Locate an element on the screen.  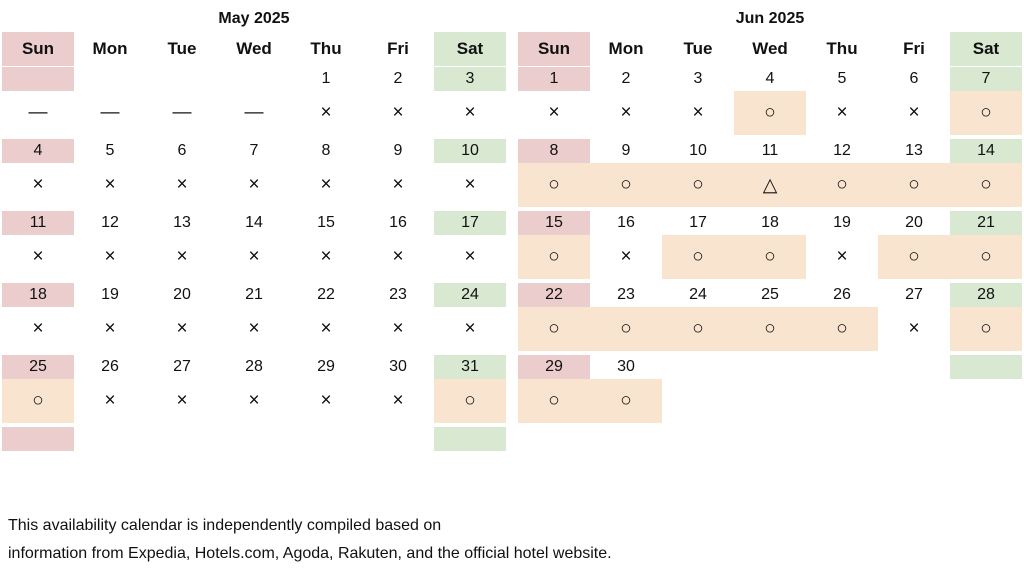
weekday-header: Mon is located at coordinates (626, 48).